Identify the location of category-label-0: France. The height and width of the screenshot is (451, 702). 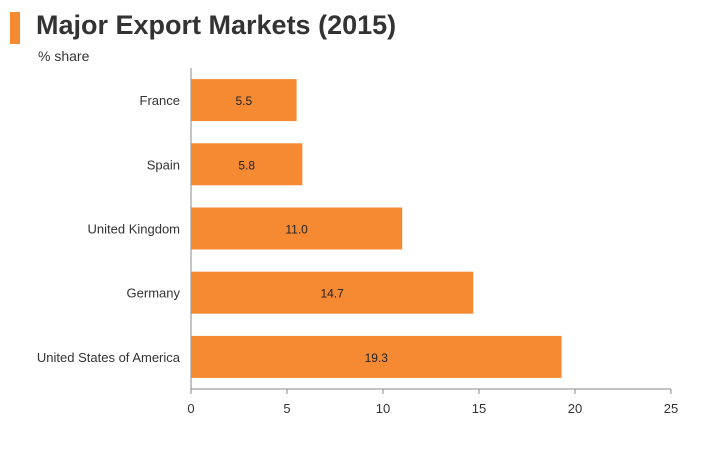
(160, 100).